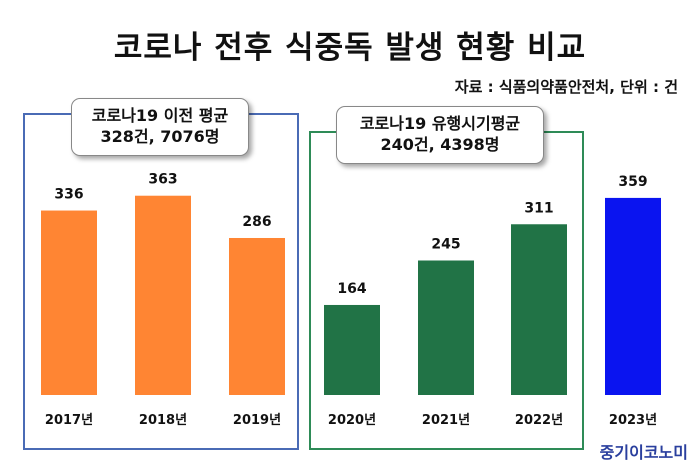  Describe the element at coordinates (440, 123) in the screenshot. I see `covid-callout-line1: 코로나19 유행시기평균` at that location.